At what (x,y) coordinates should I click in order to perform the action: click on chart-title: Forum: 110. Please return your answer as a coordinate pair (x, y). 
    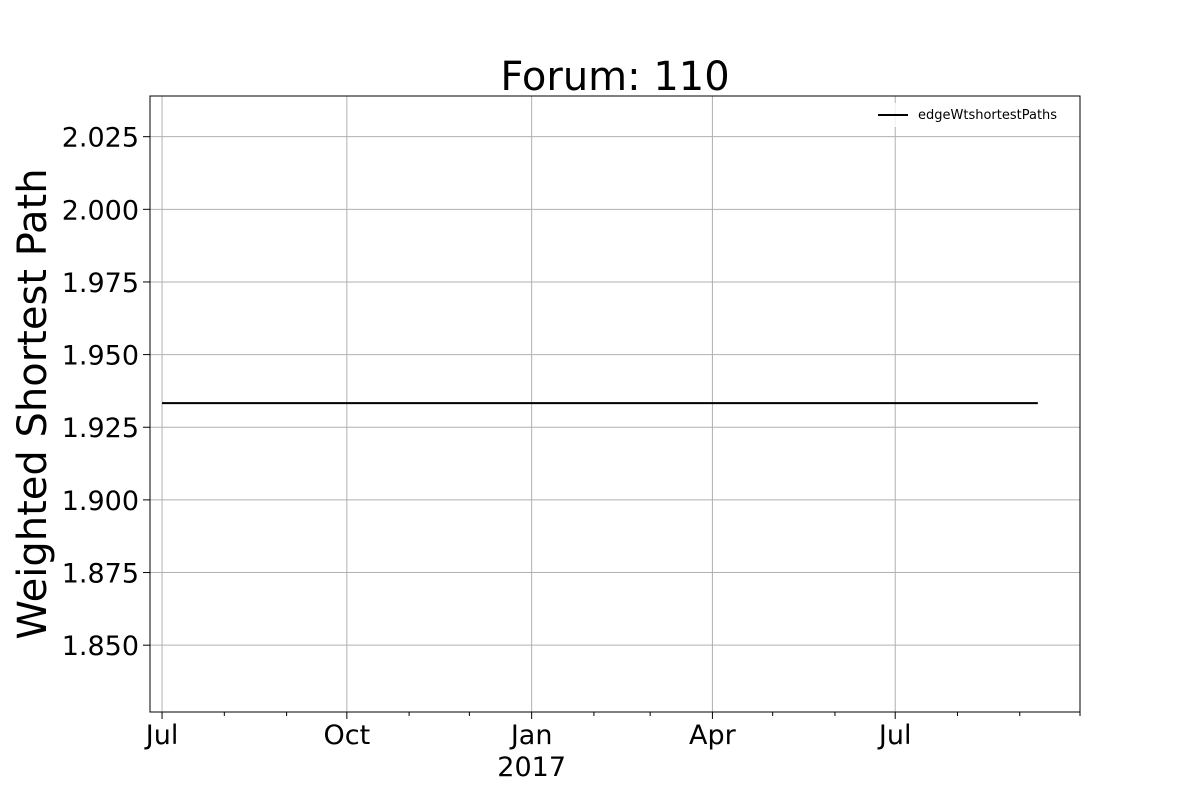
    Looking at the image, I should click on (614, 77).